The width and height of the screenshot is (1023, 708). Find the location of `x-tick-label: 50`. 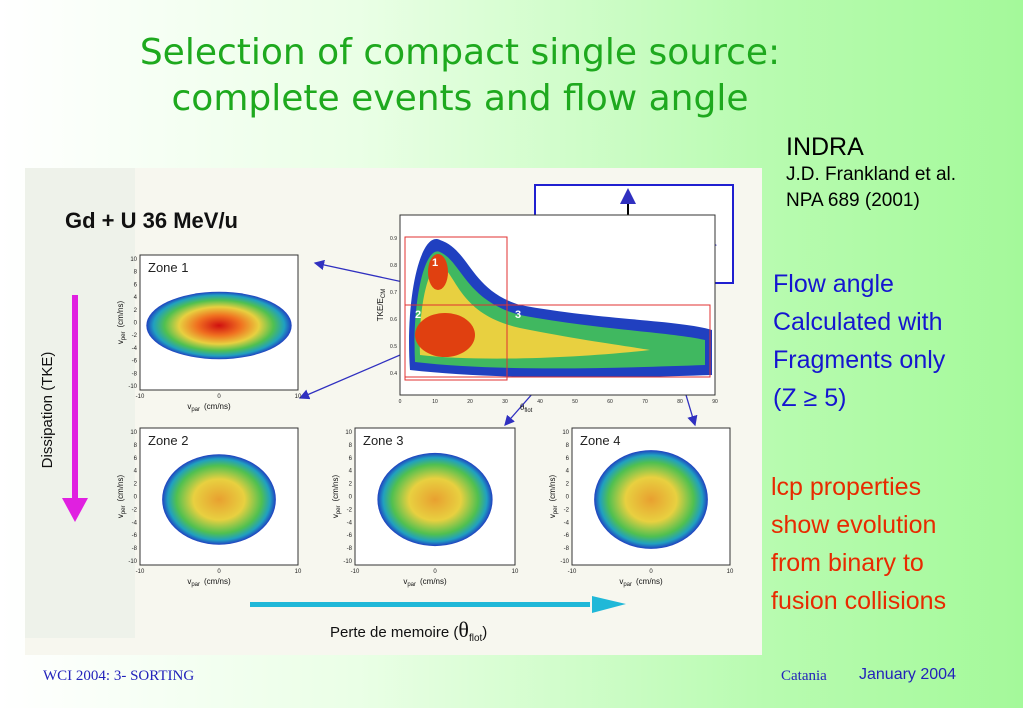

x-tick-label: 50 is located at coordinates (575, 402).